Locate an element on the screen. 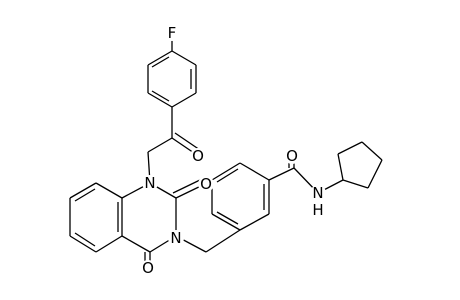 This screenshot has height=300, width=460. atom-label: H is located at coordinates (317, 210).